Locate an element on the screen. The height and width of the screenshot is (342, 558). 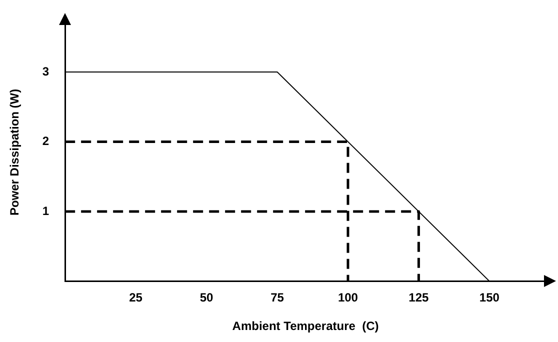
x-tick-label: 125 is located at coordinates (419, 297).